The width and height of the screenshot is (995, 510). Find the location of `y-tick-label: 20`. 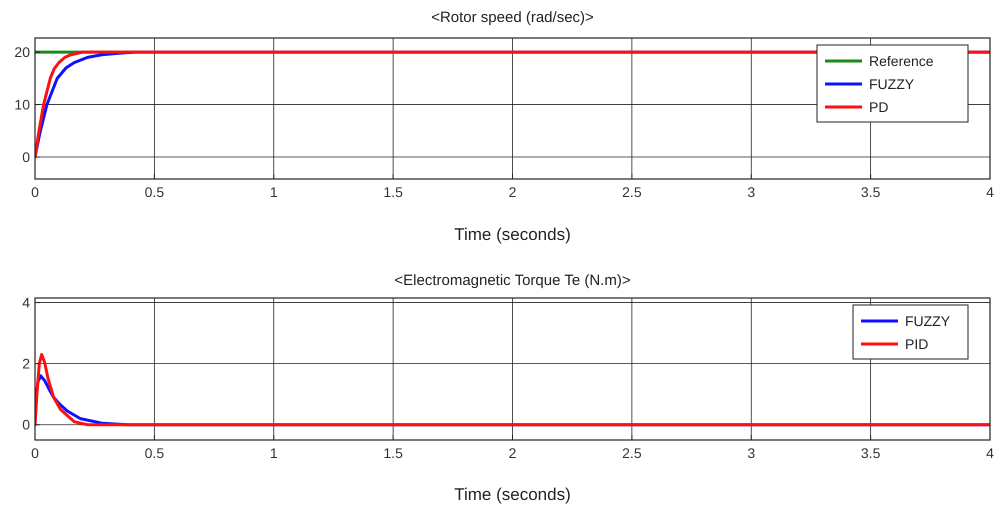

y-tick-label: 20 is located at coordinates (22, 52).